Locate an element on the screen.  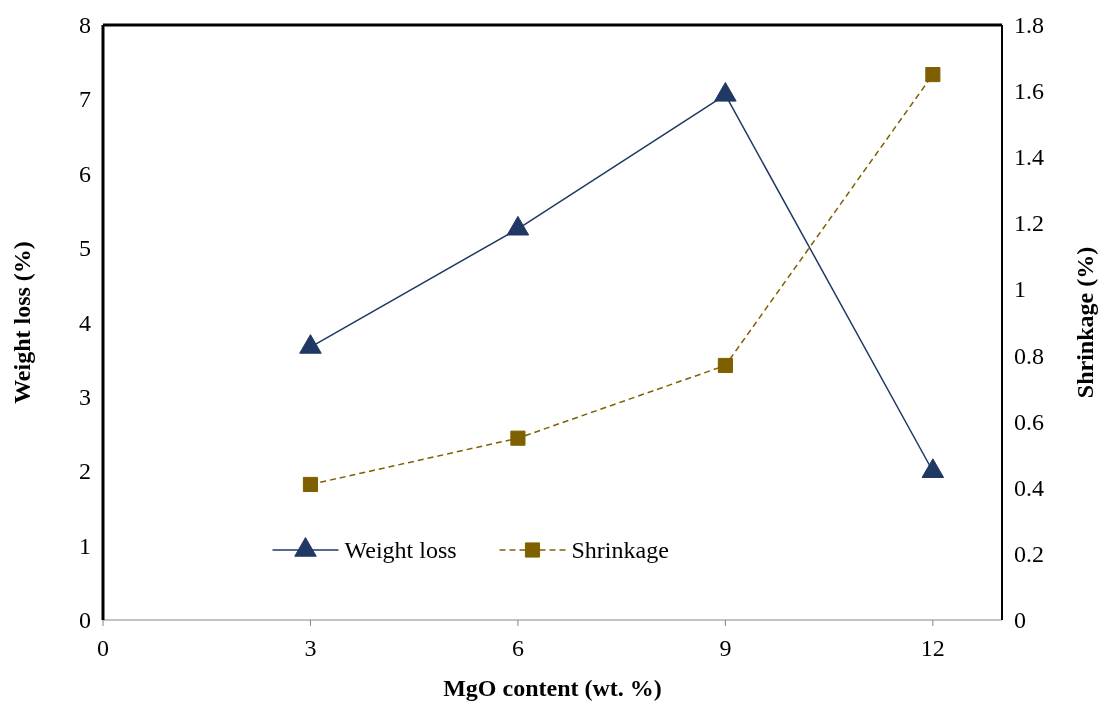
y-tick-label: 6 is located at coordinates (85, 173).